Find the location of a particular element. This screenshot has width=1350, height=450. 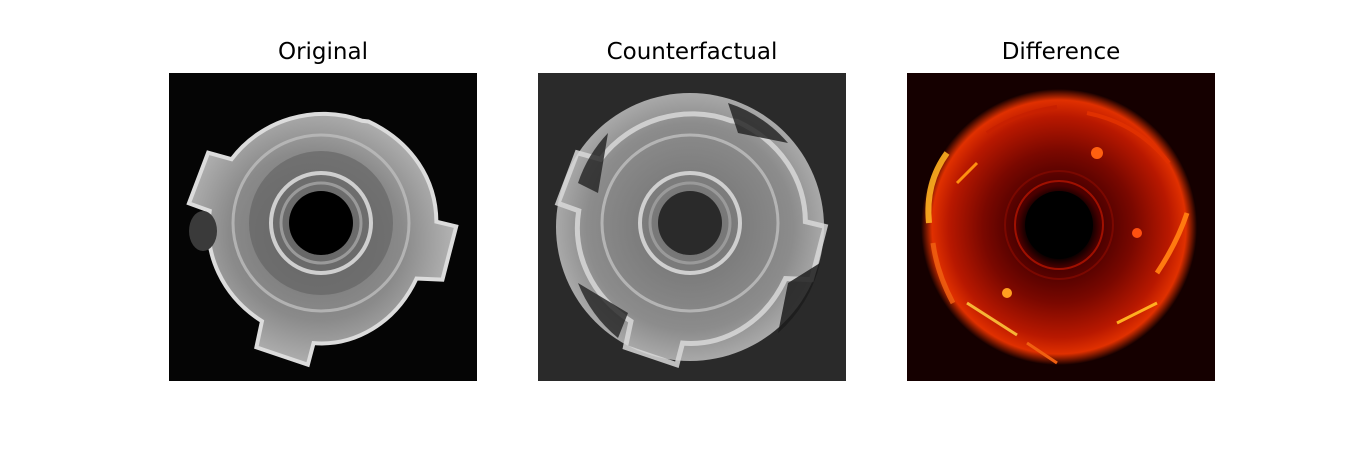

original-title: Original is located at coordinates (322, 52).